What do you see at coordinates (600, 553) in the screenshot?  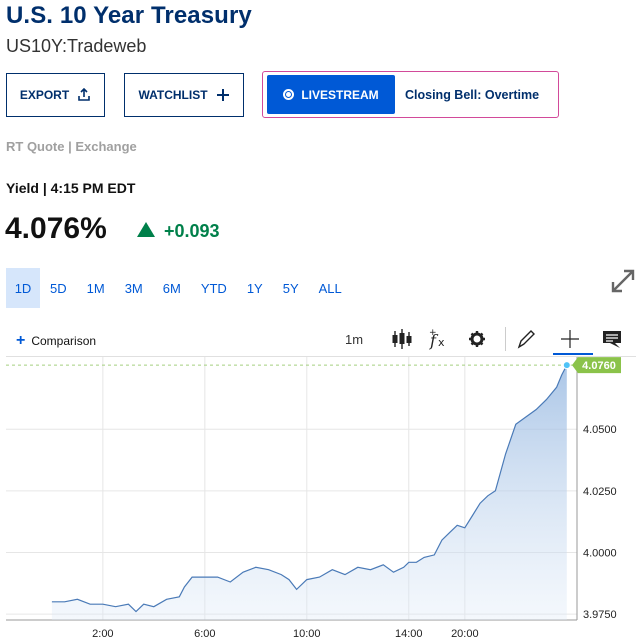 I see `y-tick-label: 4.0000` at bounding box center [600, 553].